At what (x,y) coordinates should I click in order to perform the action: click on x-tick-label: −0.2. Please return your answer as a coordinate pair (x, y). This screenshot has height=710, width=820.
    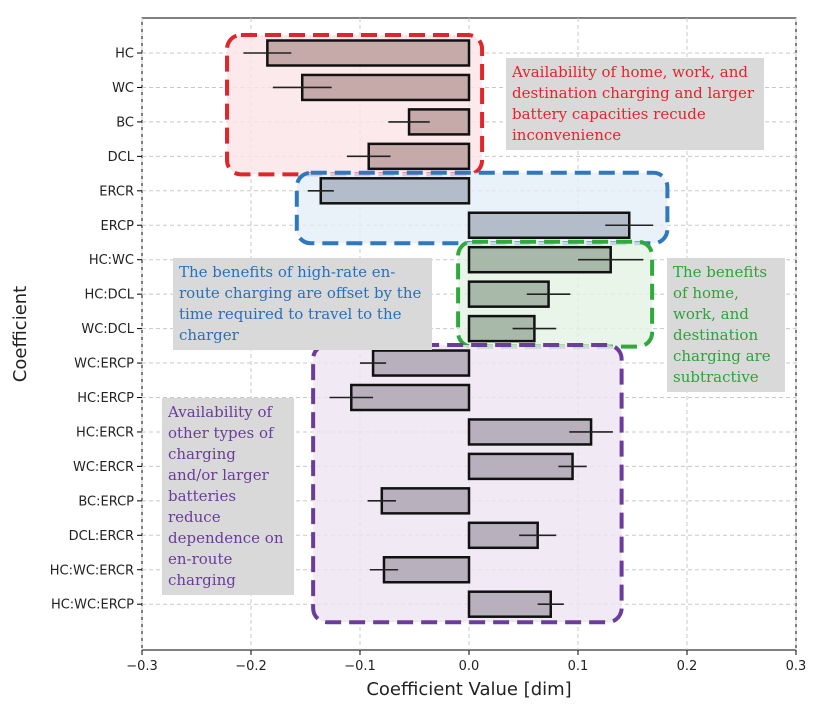
    Looking at the image, I should click on (251, 666).